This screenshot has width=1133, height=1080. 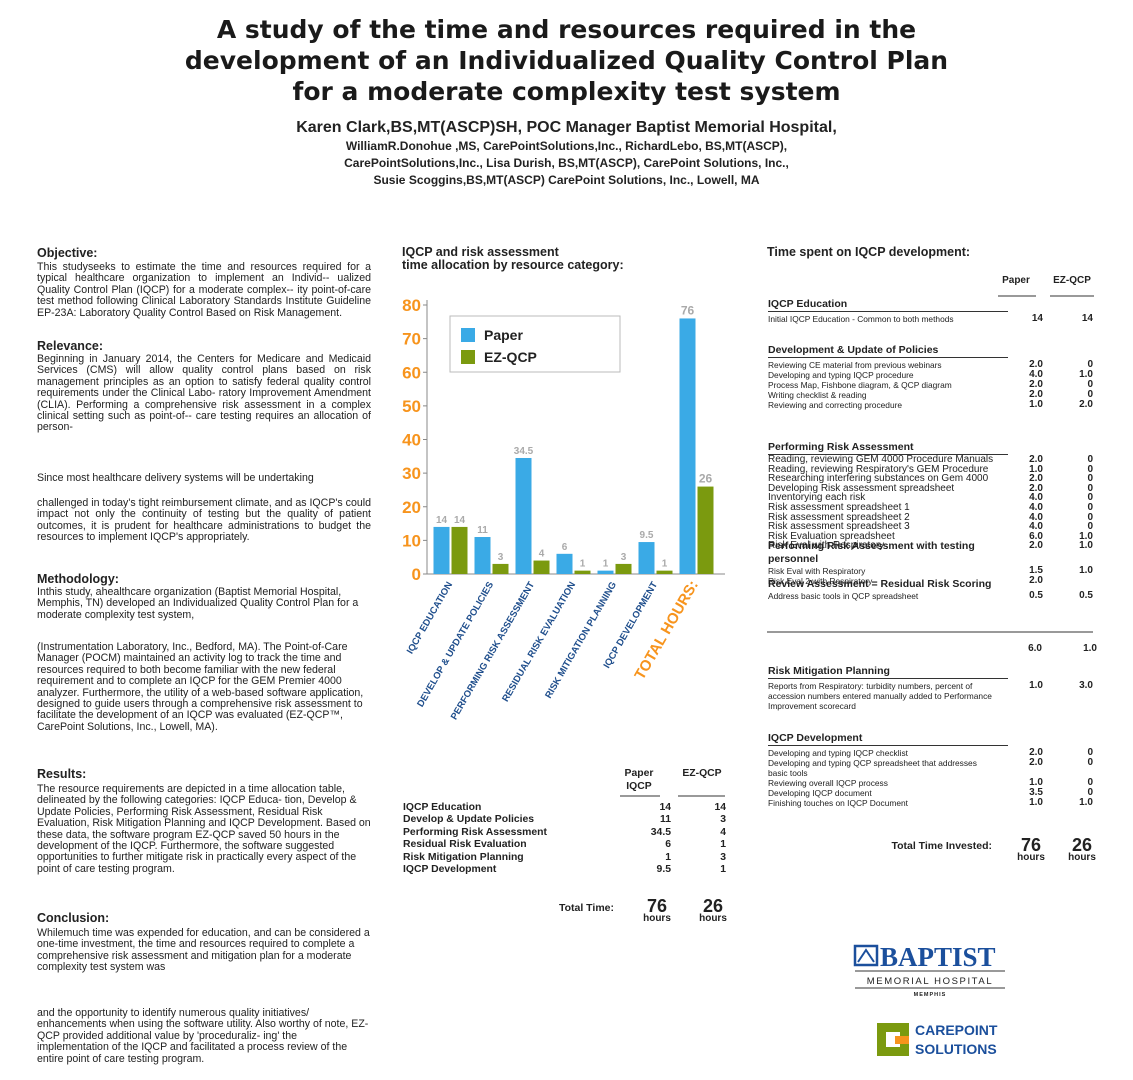 I want to click on x-tick-label: IQCP EDUCATION, so click(x=430, y=618).